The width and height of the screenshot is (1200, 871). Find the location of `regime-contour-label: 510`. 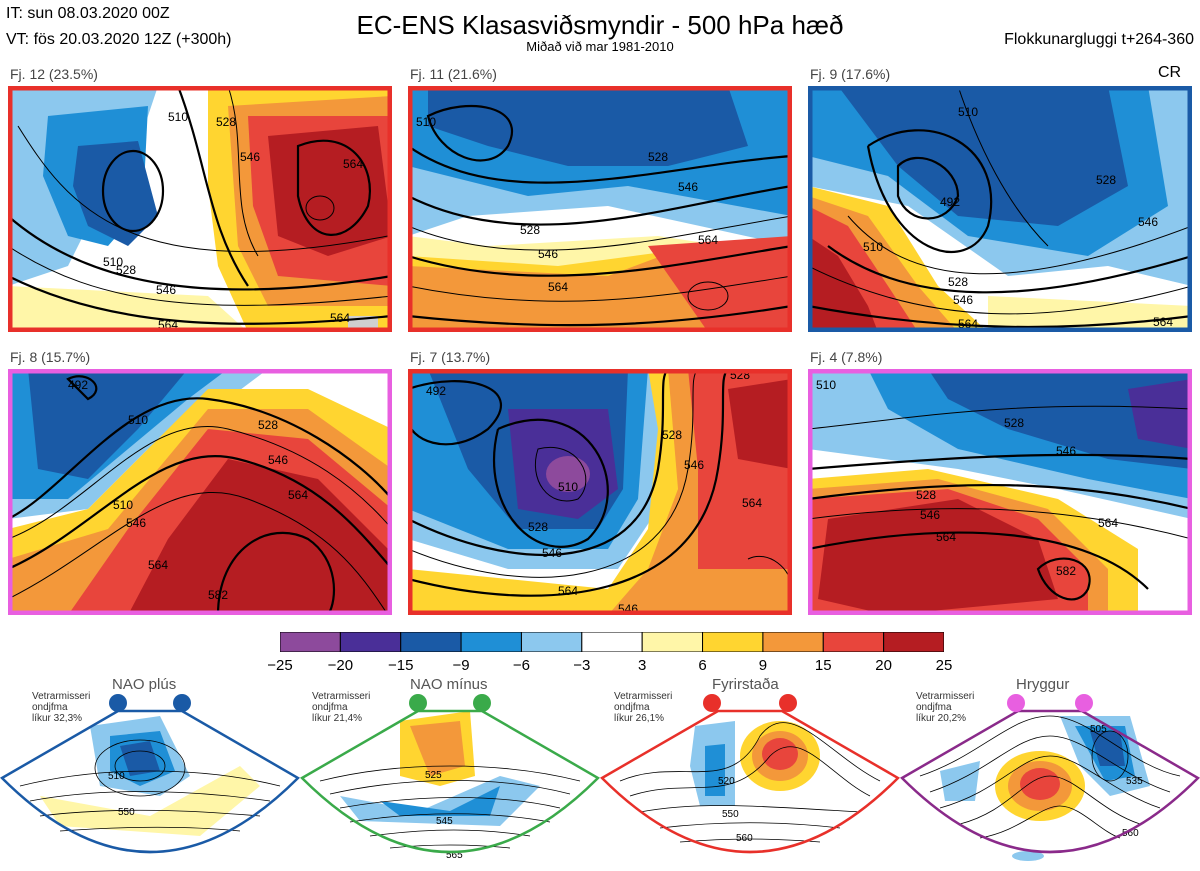

regime-contour-label: 510 is located at coordinates (116, 776).